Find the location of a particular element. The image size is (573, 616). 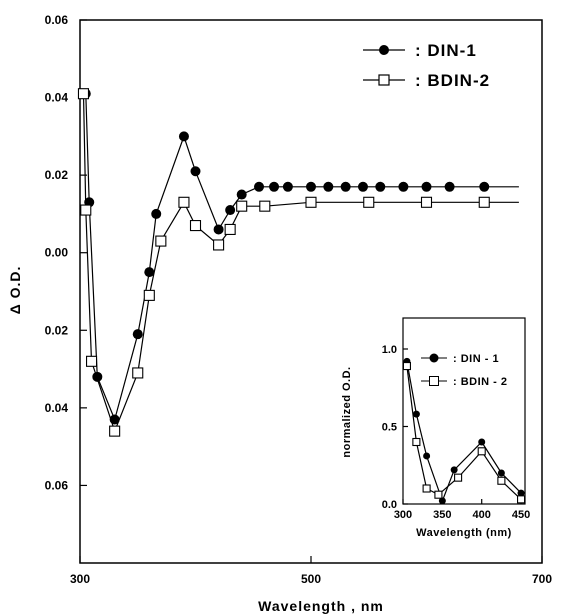

inset-background is located at coordinates (436, 422).